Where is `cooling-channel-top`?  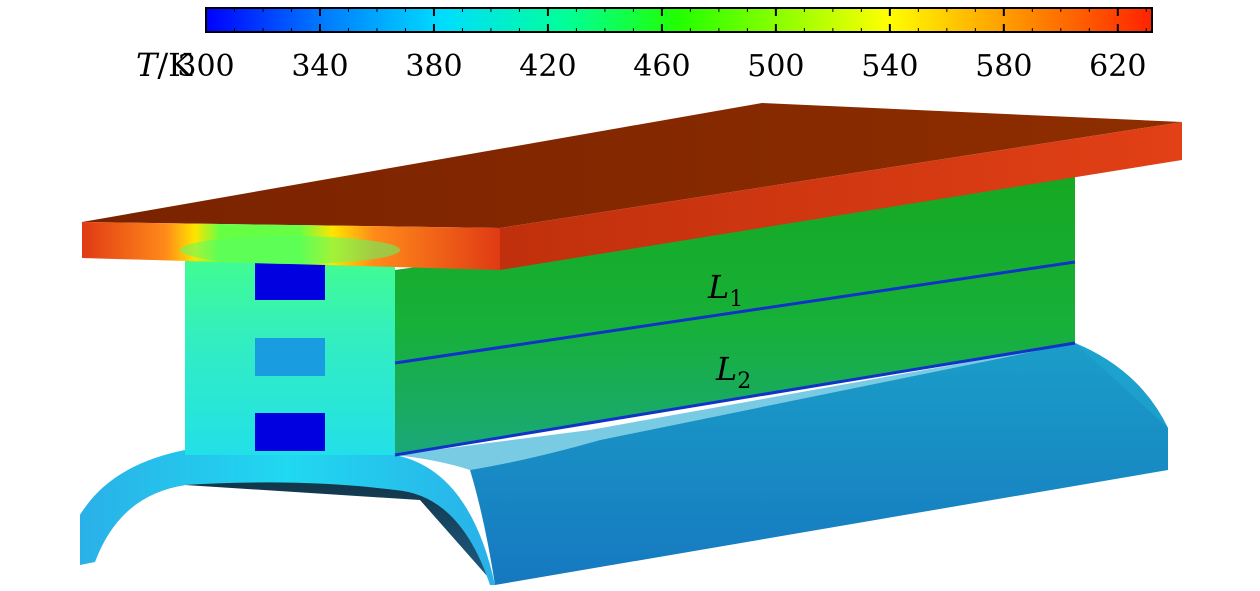
cooling-channel-top is located at coordinates (290, 281).